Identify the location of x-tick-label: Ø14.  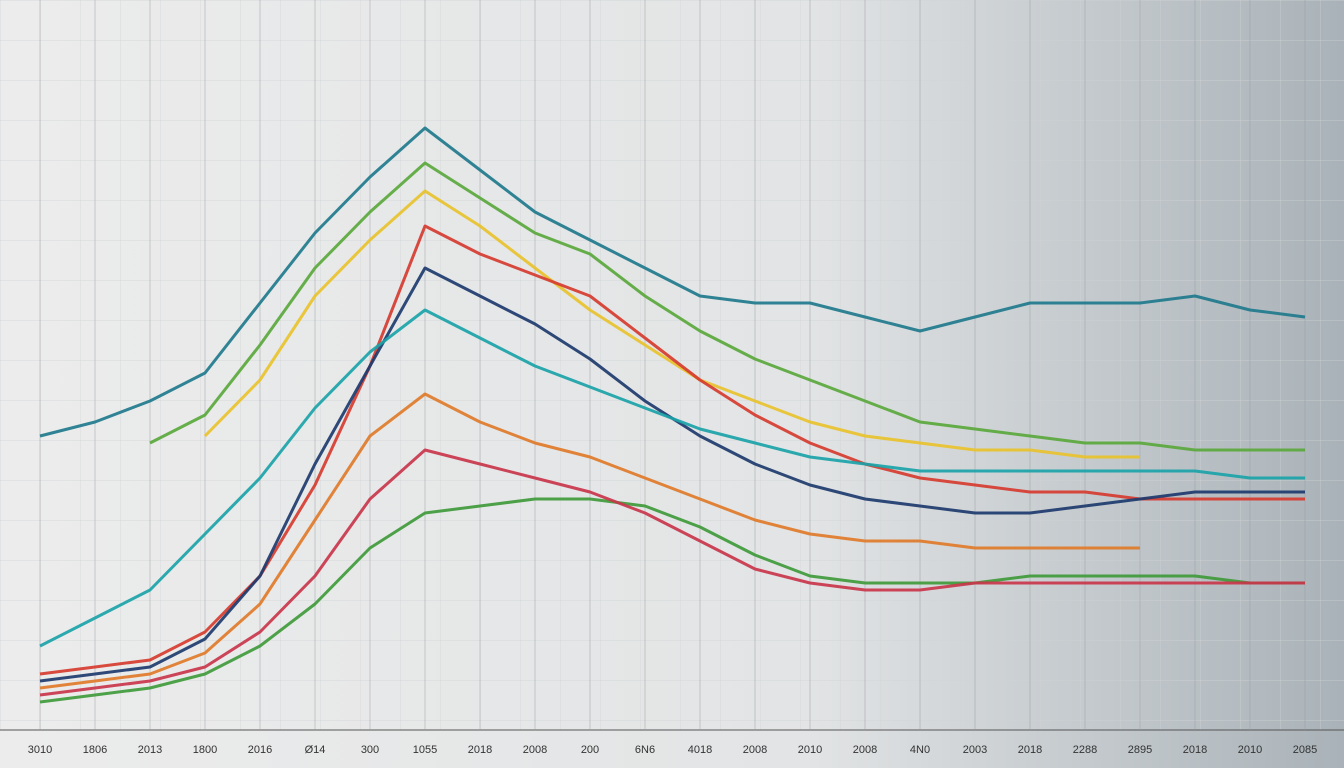
(315, 750).